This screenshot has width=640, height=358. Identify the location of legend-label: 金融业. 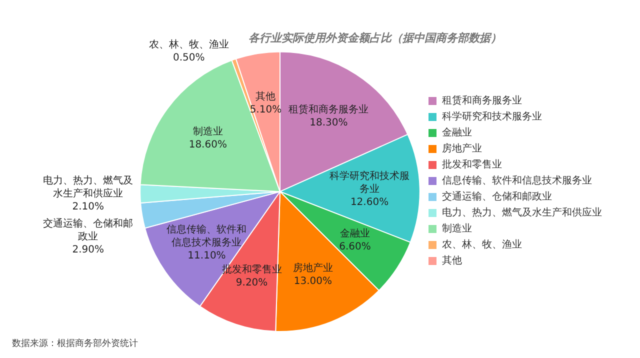
(457, 132).